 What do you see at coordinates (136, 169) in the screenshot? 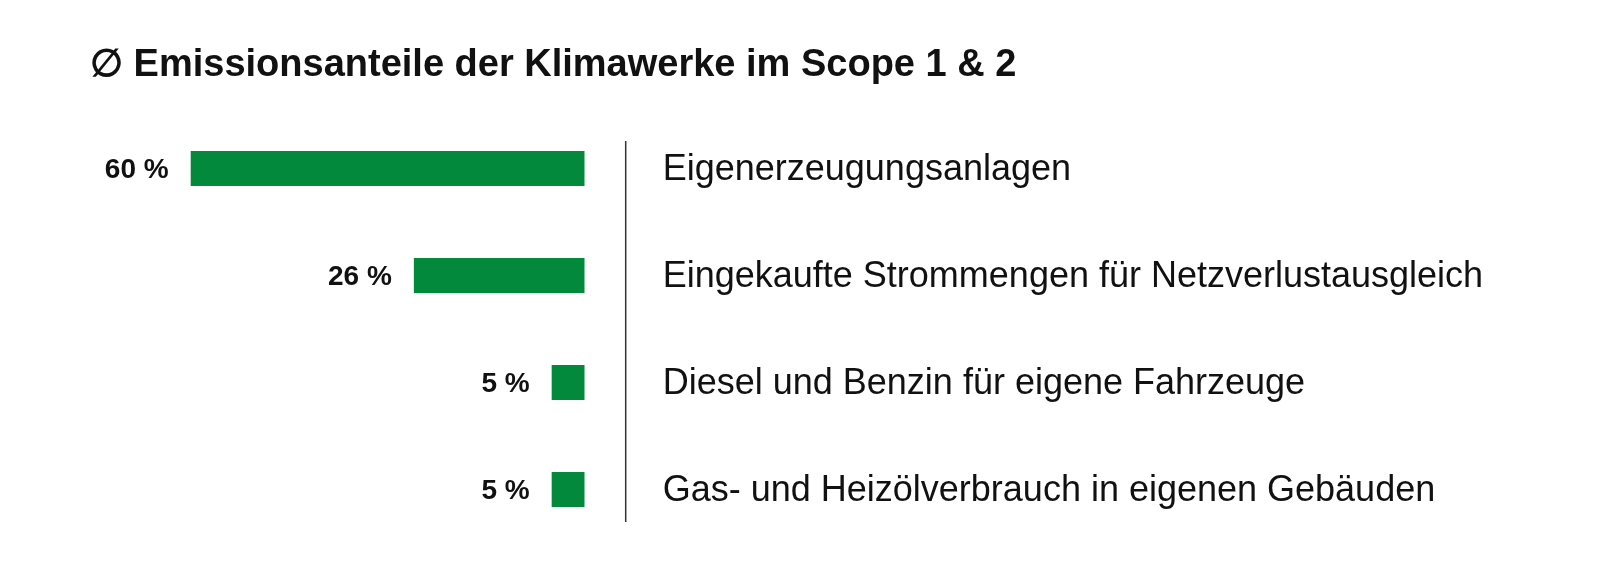
I see `data-label: 60 %` at bounding box center [136, 169].